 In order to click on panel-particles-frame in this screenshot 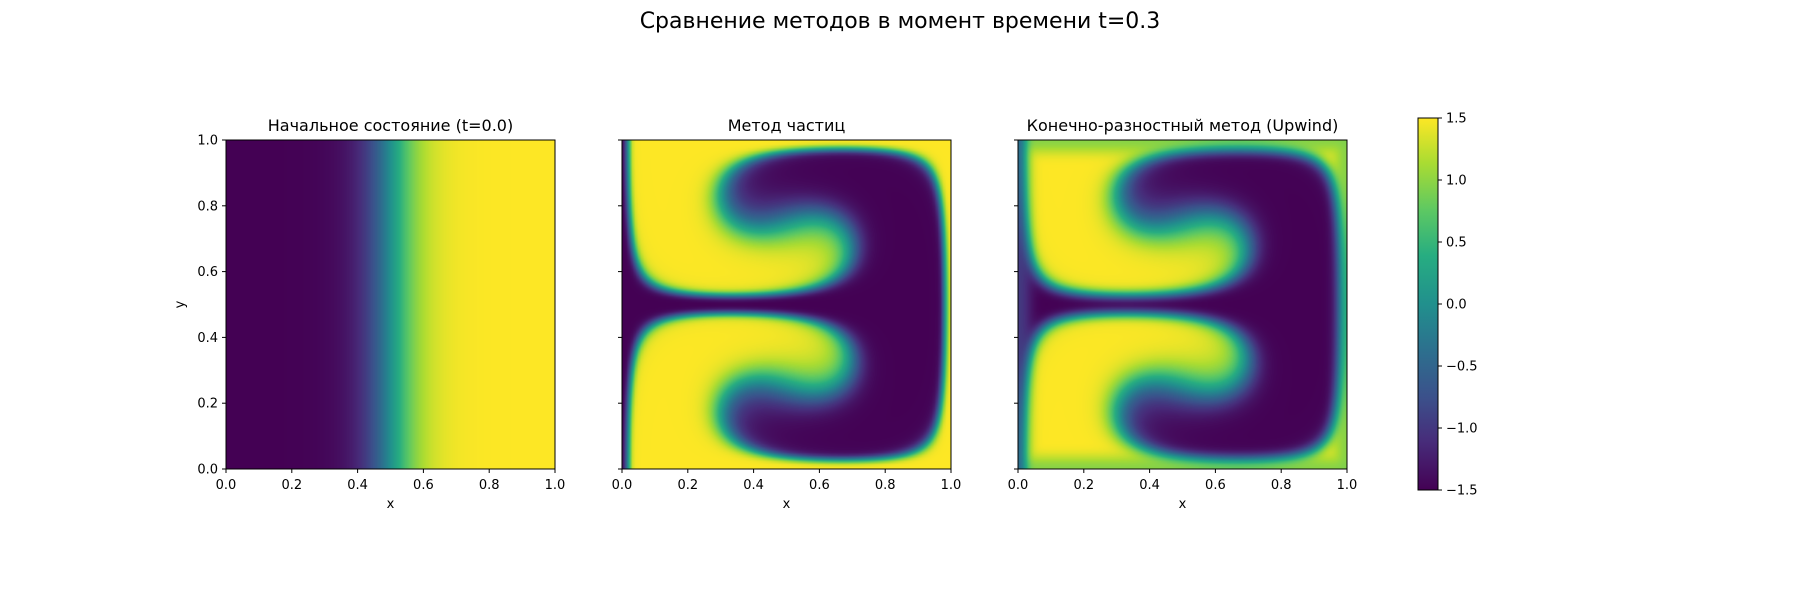, I will do `click(786, 304)`.